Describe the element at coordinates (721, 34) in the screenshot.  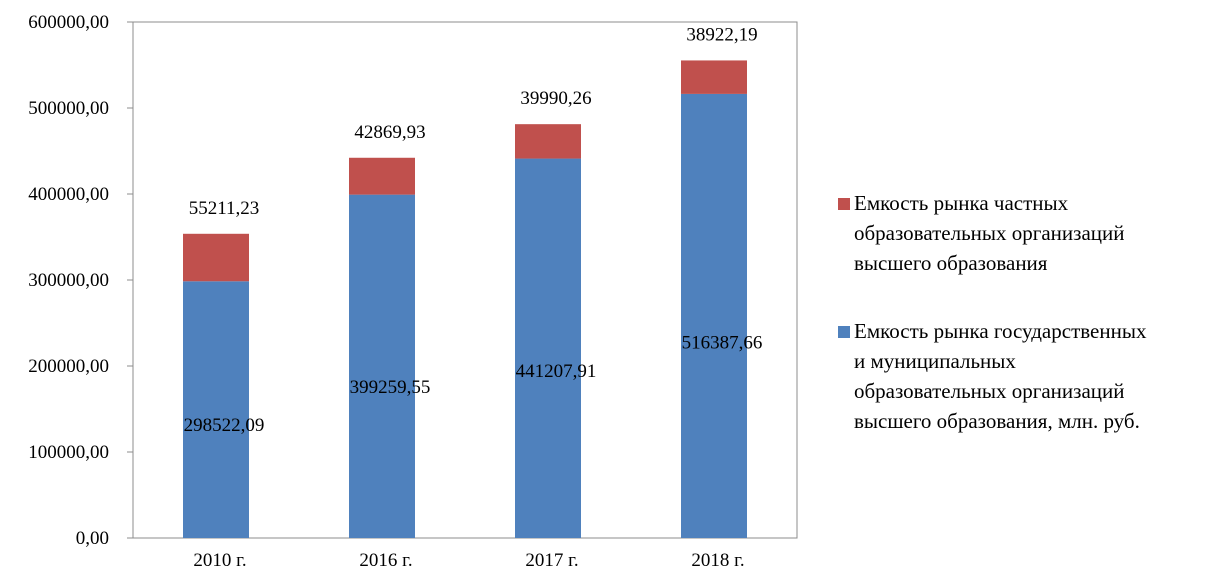
I see `data-label-private: 38922,19` at that location.